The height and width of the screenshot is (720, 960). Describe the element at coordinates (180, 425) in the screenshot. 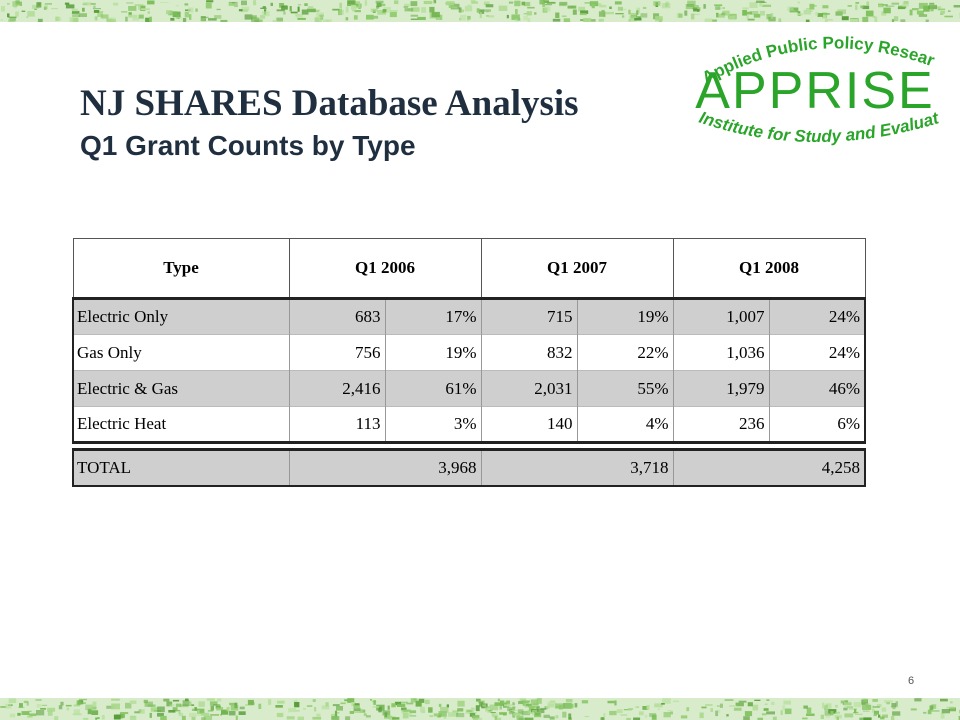

I see `row-type: Electric Heat` at that location.